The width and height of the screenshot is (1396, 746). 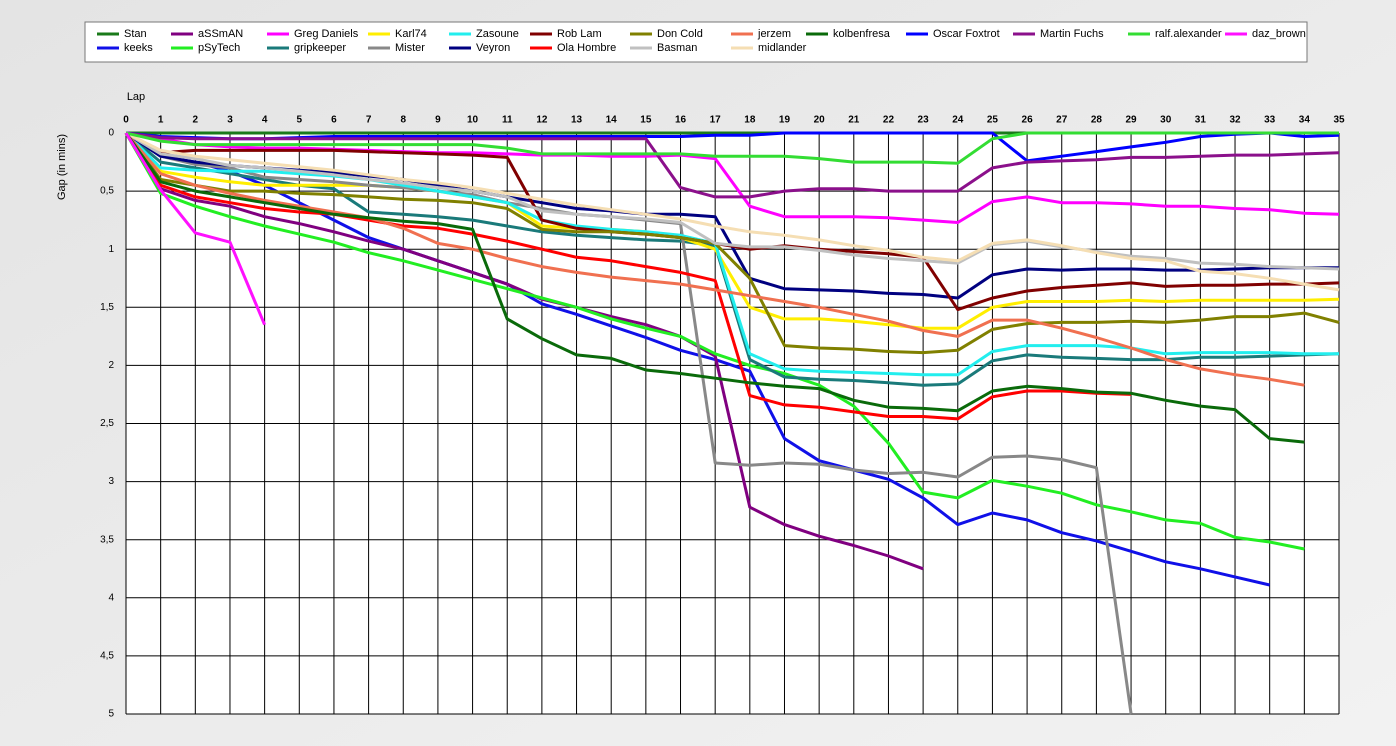 What do you see at coordinates (62, 167) in the screenshot?
I see `y-axis-label: Gap (in mins)` at bounding box center [62, 167].